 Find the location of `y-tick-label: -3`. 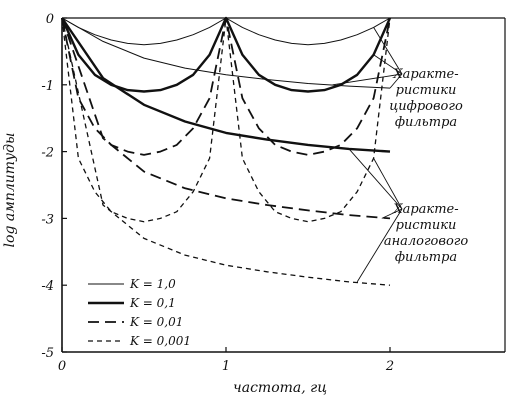

y-tick-label: -3 is located at coordinates (47, 219).